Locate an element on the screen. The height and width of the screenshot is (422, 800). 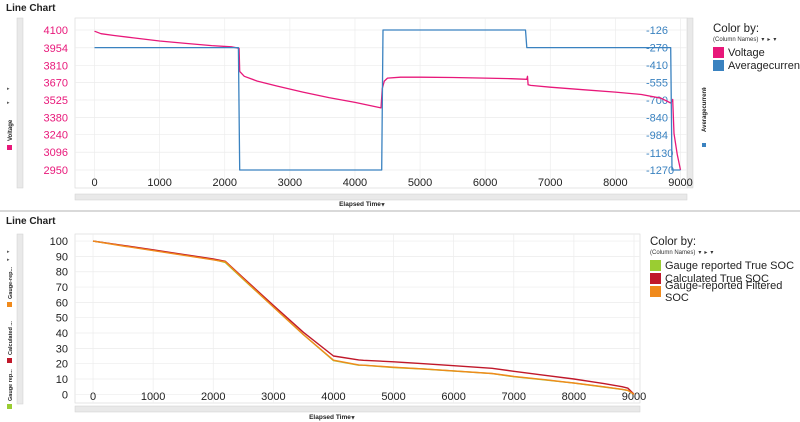
y2-axis-title: Averagecurrent is located at coordinates (705, 110).